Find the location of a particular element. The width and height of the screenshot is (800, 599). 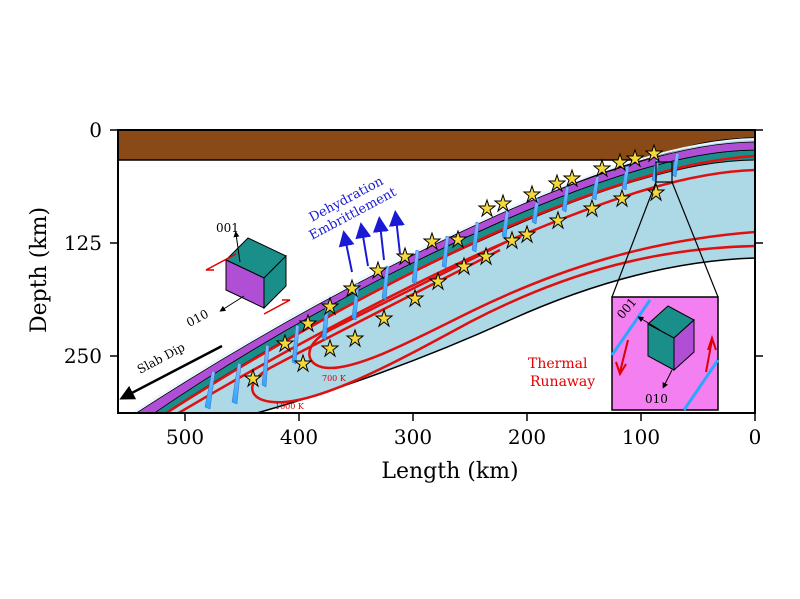

y-tick-0: 0 is located at coordinates (95, 130).